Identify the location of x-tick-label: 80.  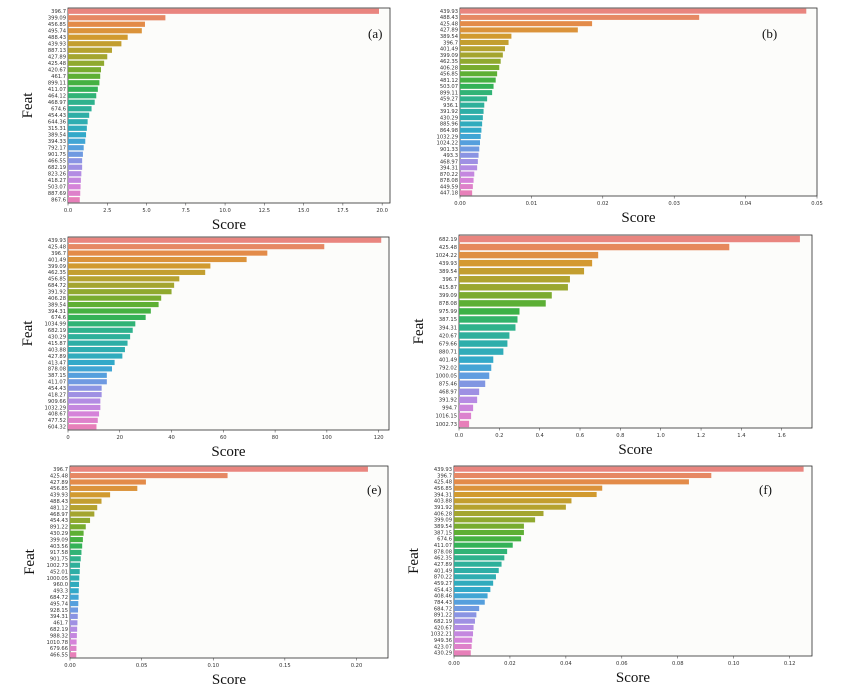
(275, 438).